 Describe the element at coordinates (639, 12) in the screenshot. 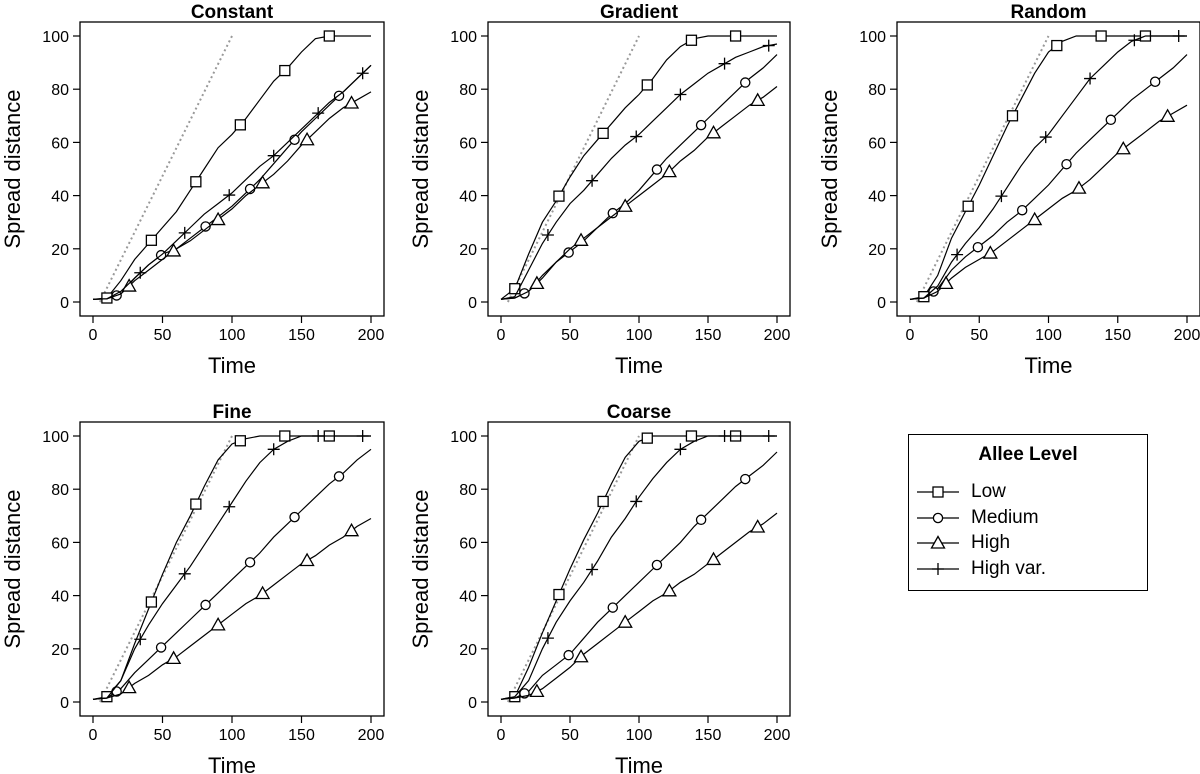

I see `panel-title: Gradient` at that location.